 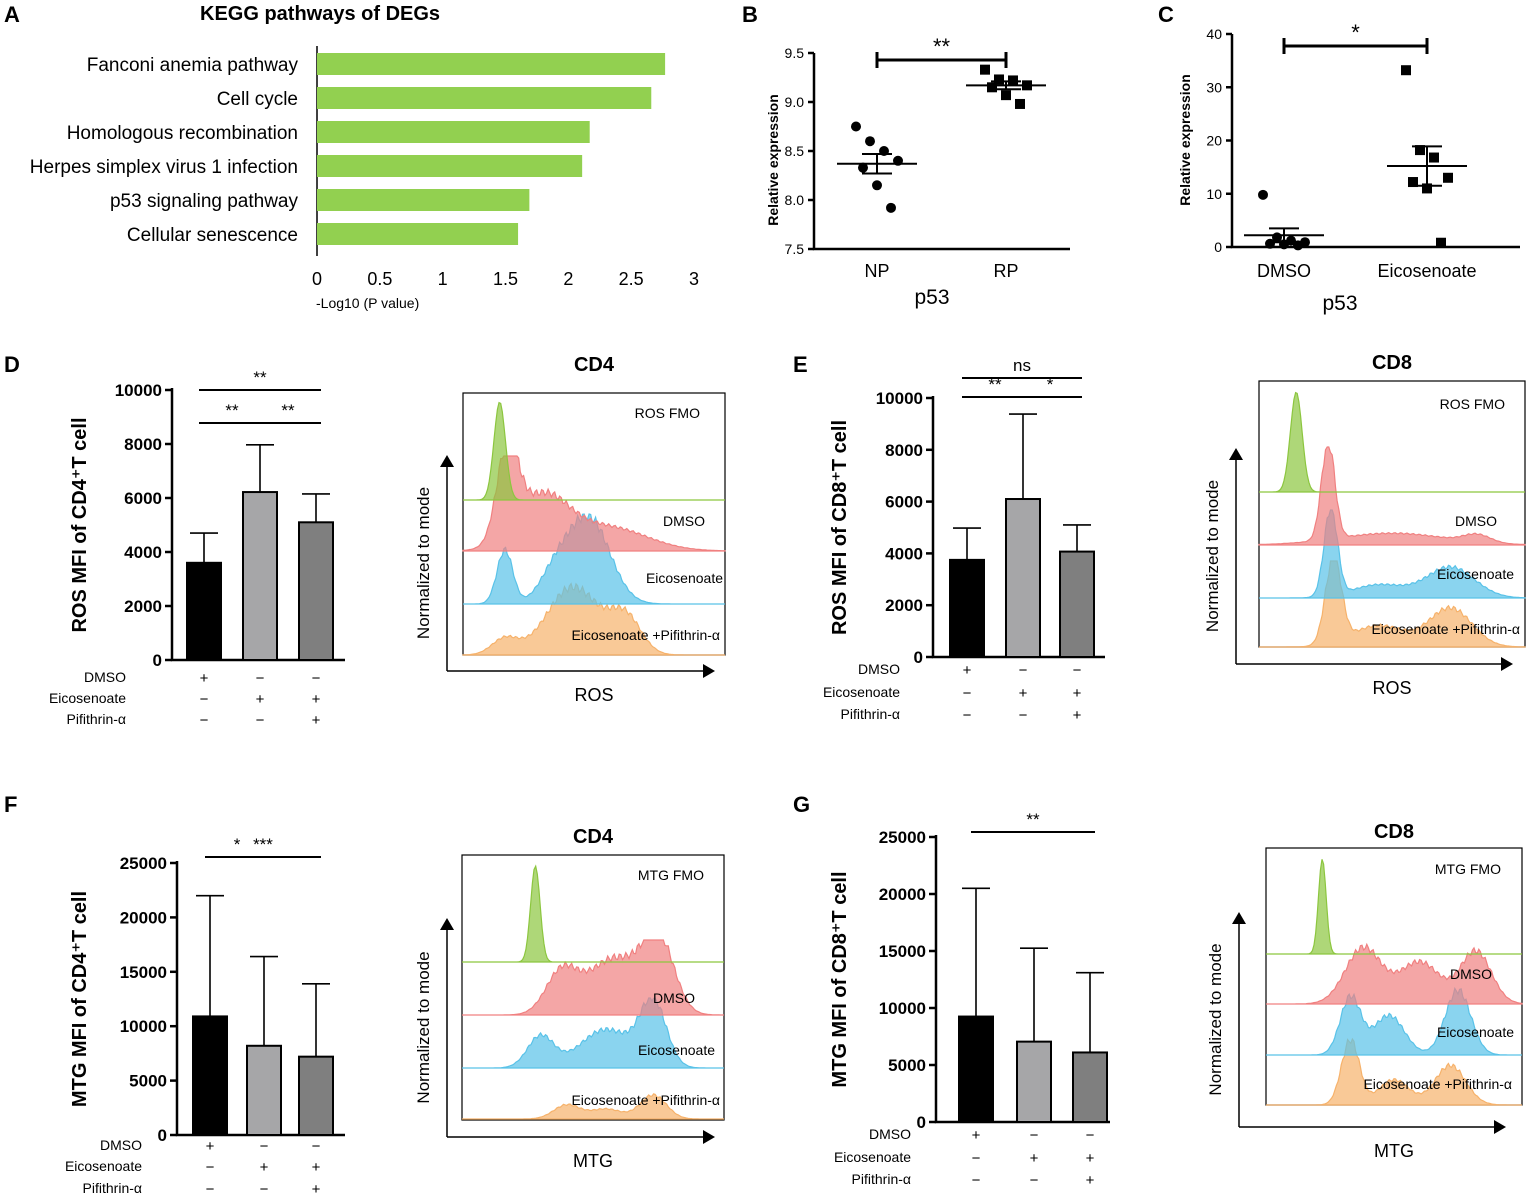 I want to click on g-sign-1-0: −, so click(x=976, y=1158).